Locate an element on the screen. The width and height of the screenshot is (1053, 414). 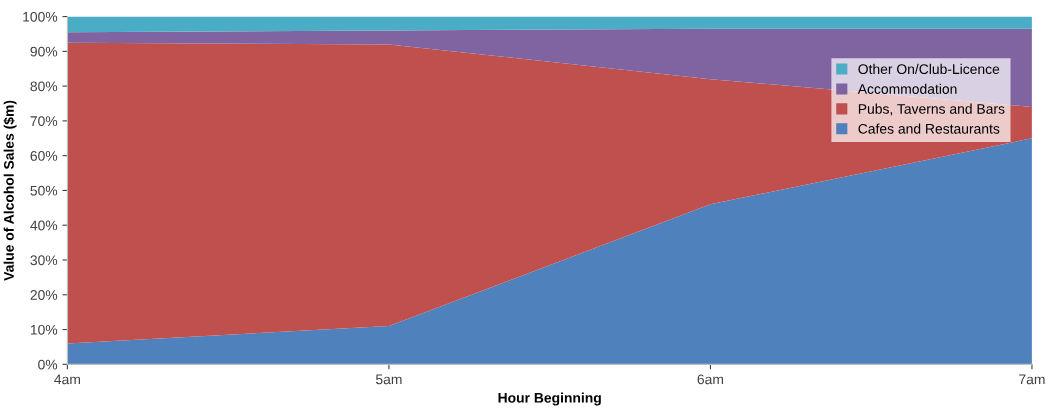
x-axis-title: Hour Beginning is located at coordinates (549, 399).